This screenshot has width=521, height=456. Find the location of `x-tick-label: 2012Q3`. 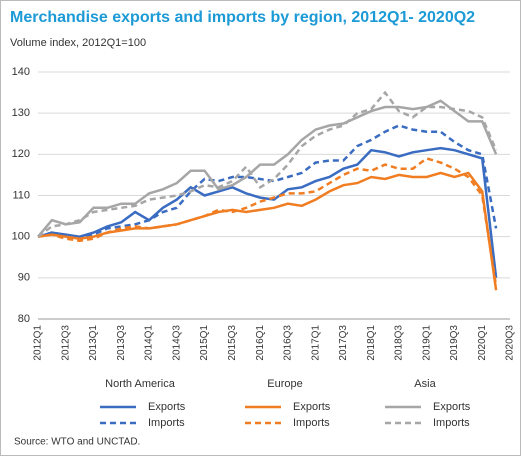

x-tick-label: 2012Q3 is located at coordinates (65, 343).